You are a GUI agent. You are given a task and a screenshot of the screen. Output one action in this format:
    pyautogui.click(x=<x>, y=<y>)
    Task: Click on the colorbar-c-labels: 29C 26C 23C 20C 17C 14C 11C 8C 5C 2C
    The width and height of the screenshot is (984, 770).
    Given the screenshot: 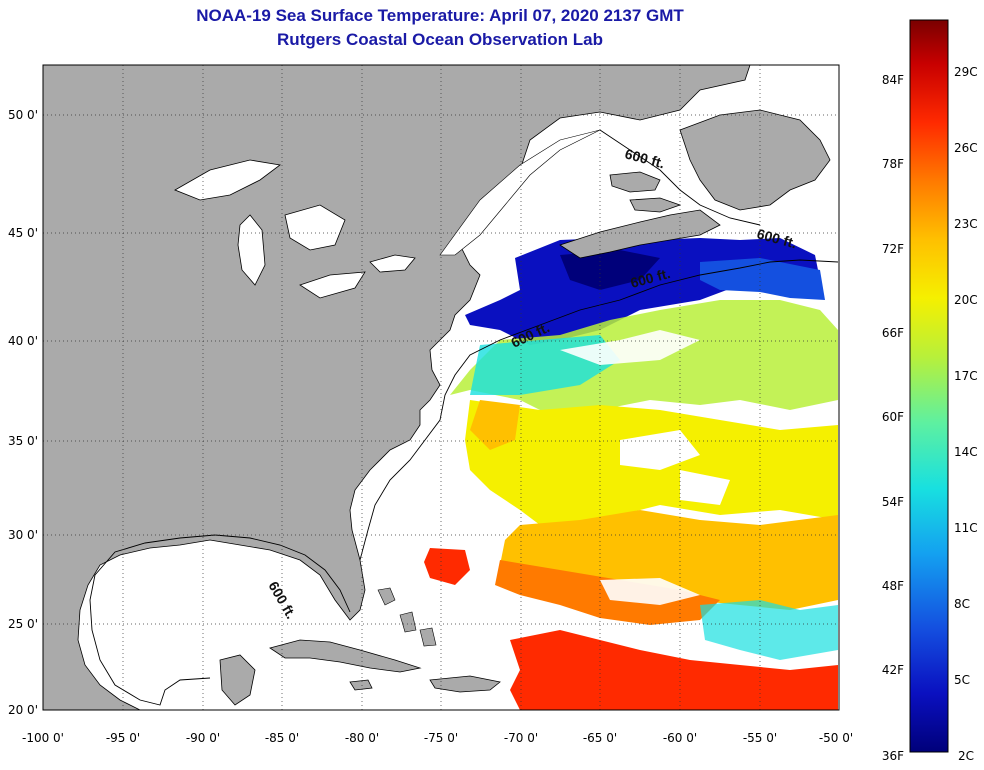 What is the action you would take?
    pyautogui.click(x=966, y=414)
    